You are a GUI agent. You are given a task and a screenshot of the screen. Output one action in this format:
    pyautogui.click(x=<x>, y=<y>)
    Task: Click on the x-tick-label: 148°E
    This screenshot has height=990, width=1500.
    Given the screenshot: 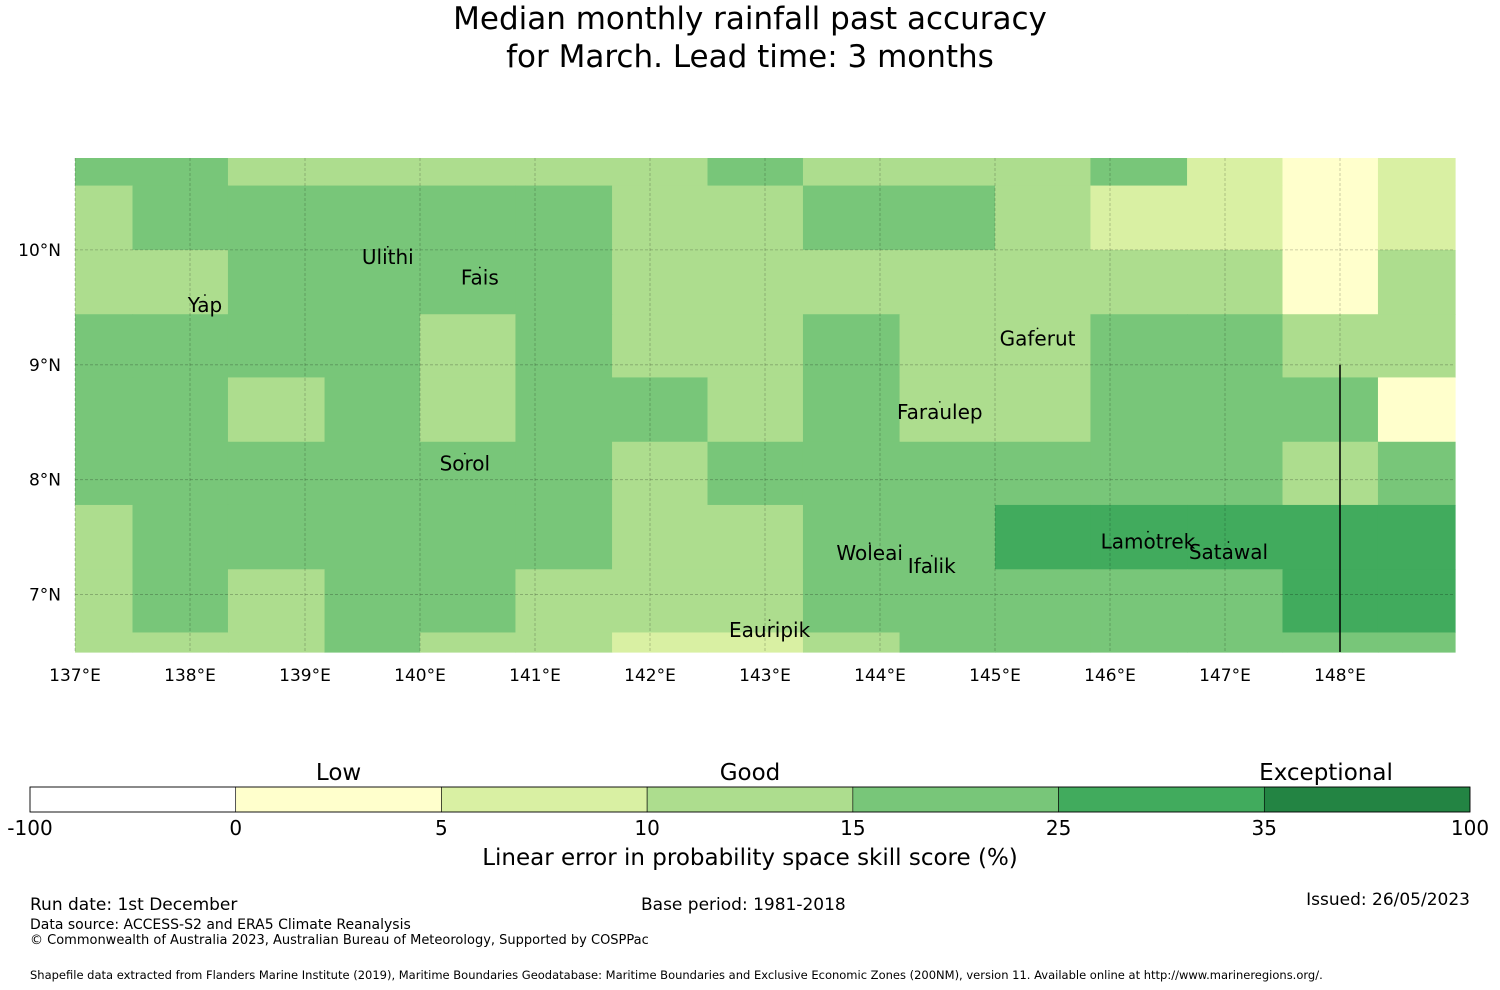 What is the action you would take?
    pyautogui.click(x=1340, y=676)
    